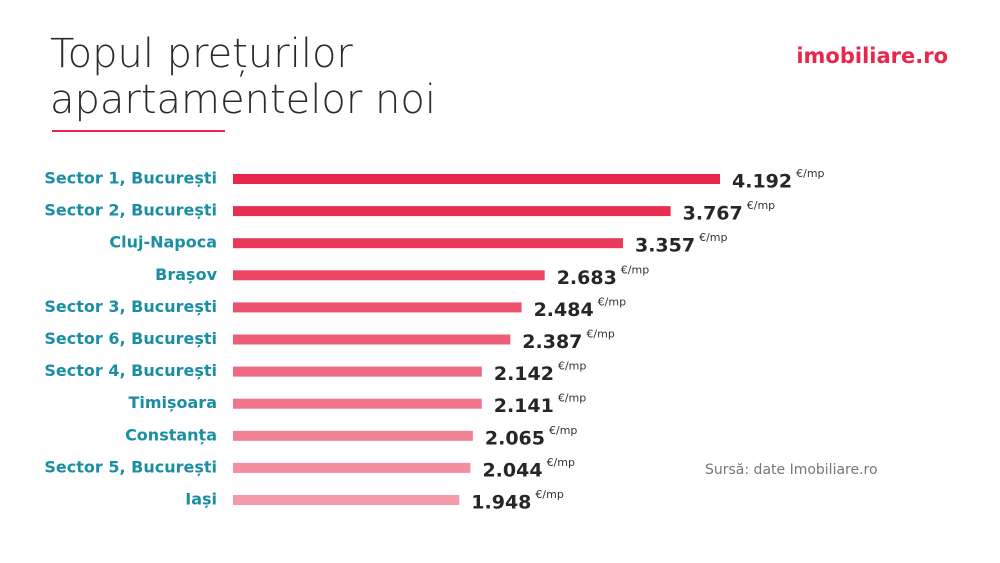  I want to click on category-label: Timișoara, so click(172, 402).